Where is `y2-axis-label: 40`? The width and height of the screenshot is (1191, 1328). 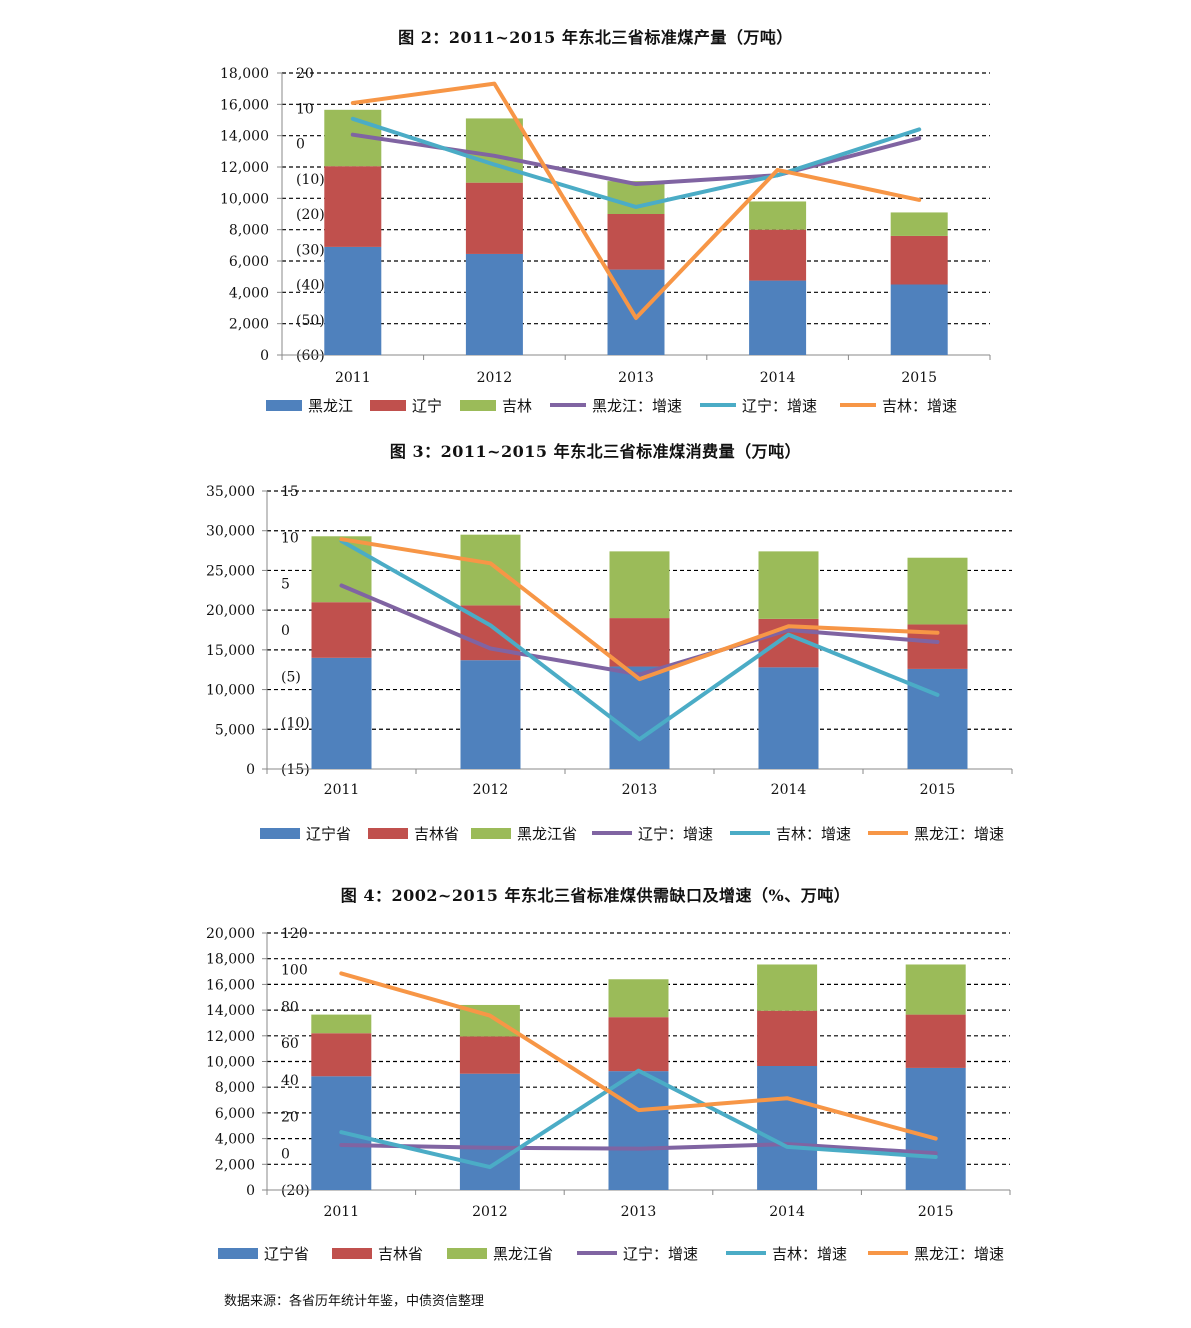 y2-axis-label: 40 is located at coordinates (290, 1081).